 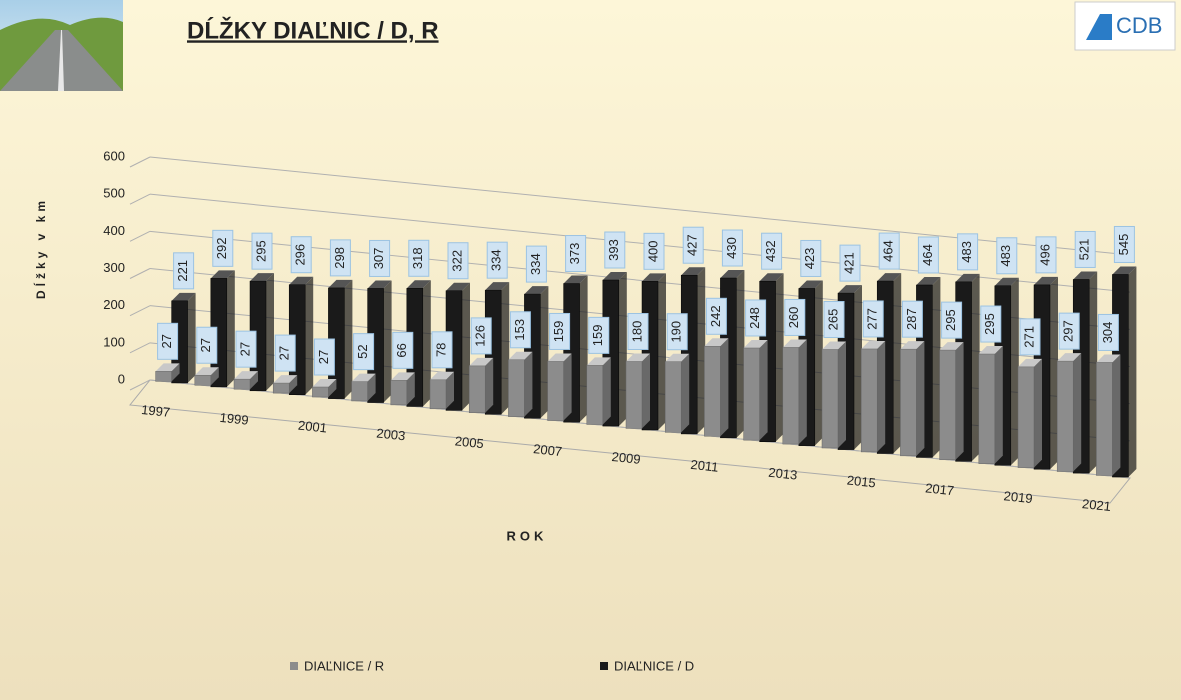 I want to click on data-label: 318, so click(x=417, y=258).